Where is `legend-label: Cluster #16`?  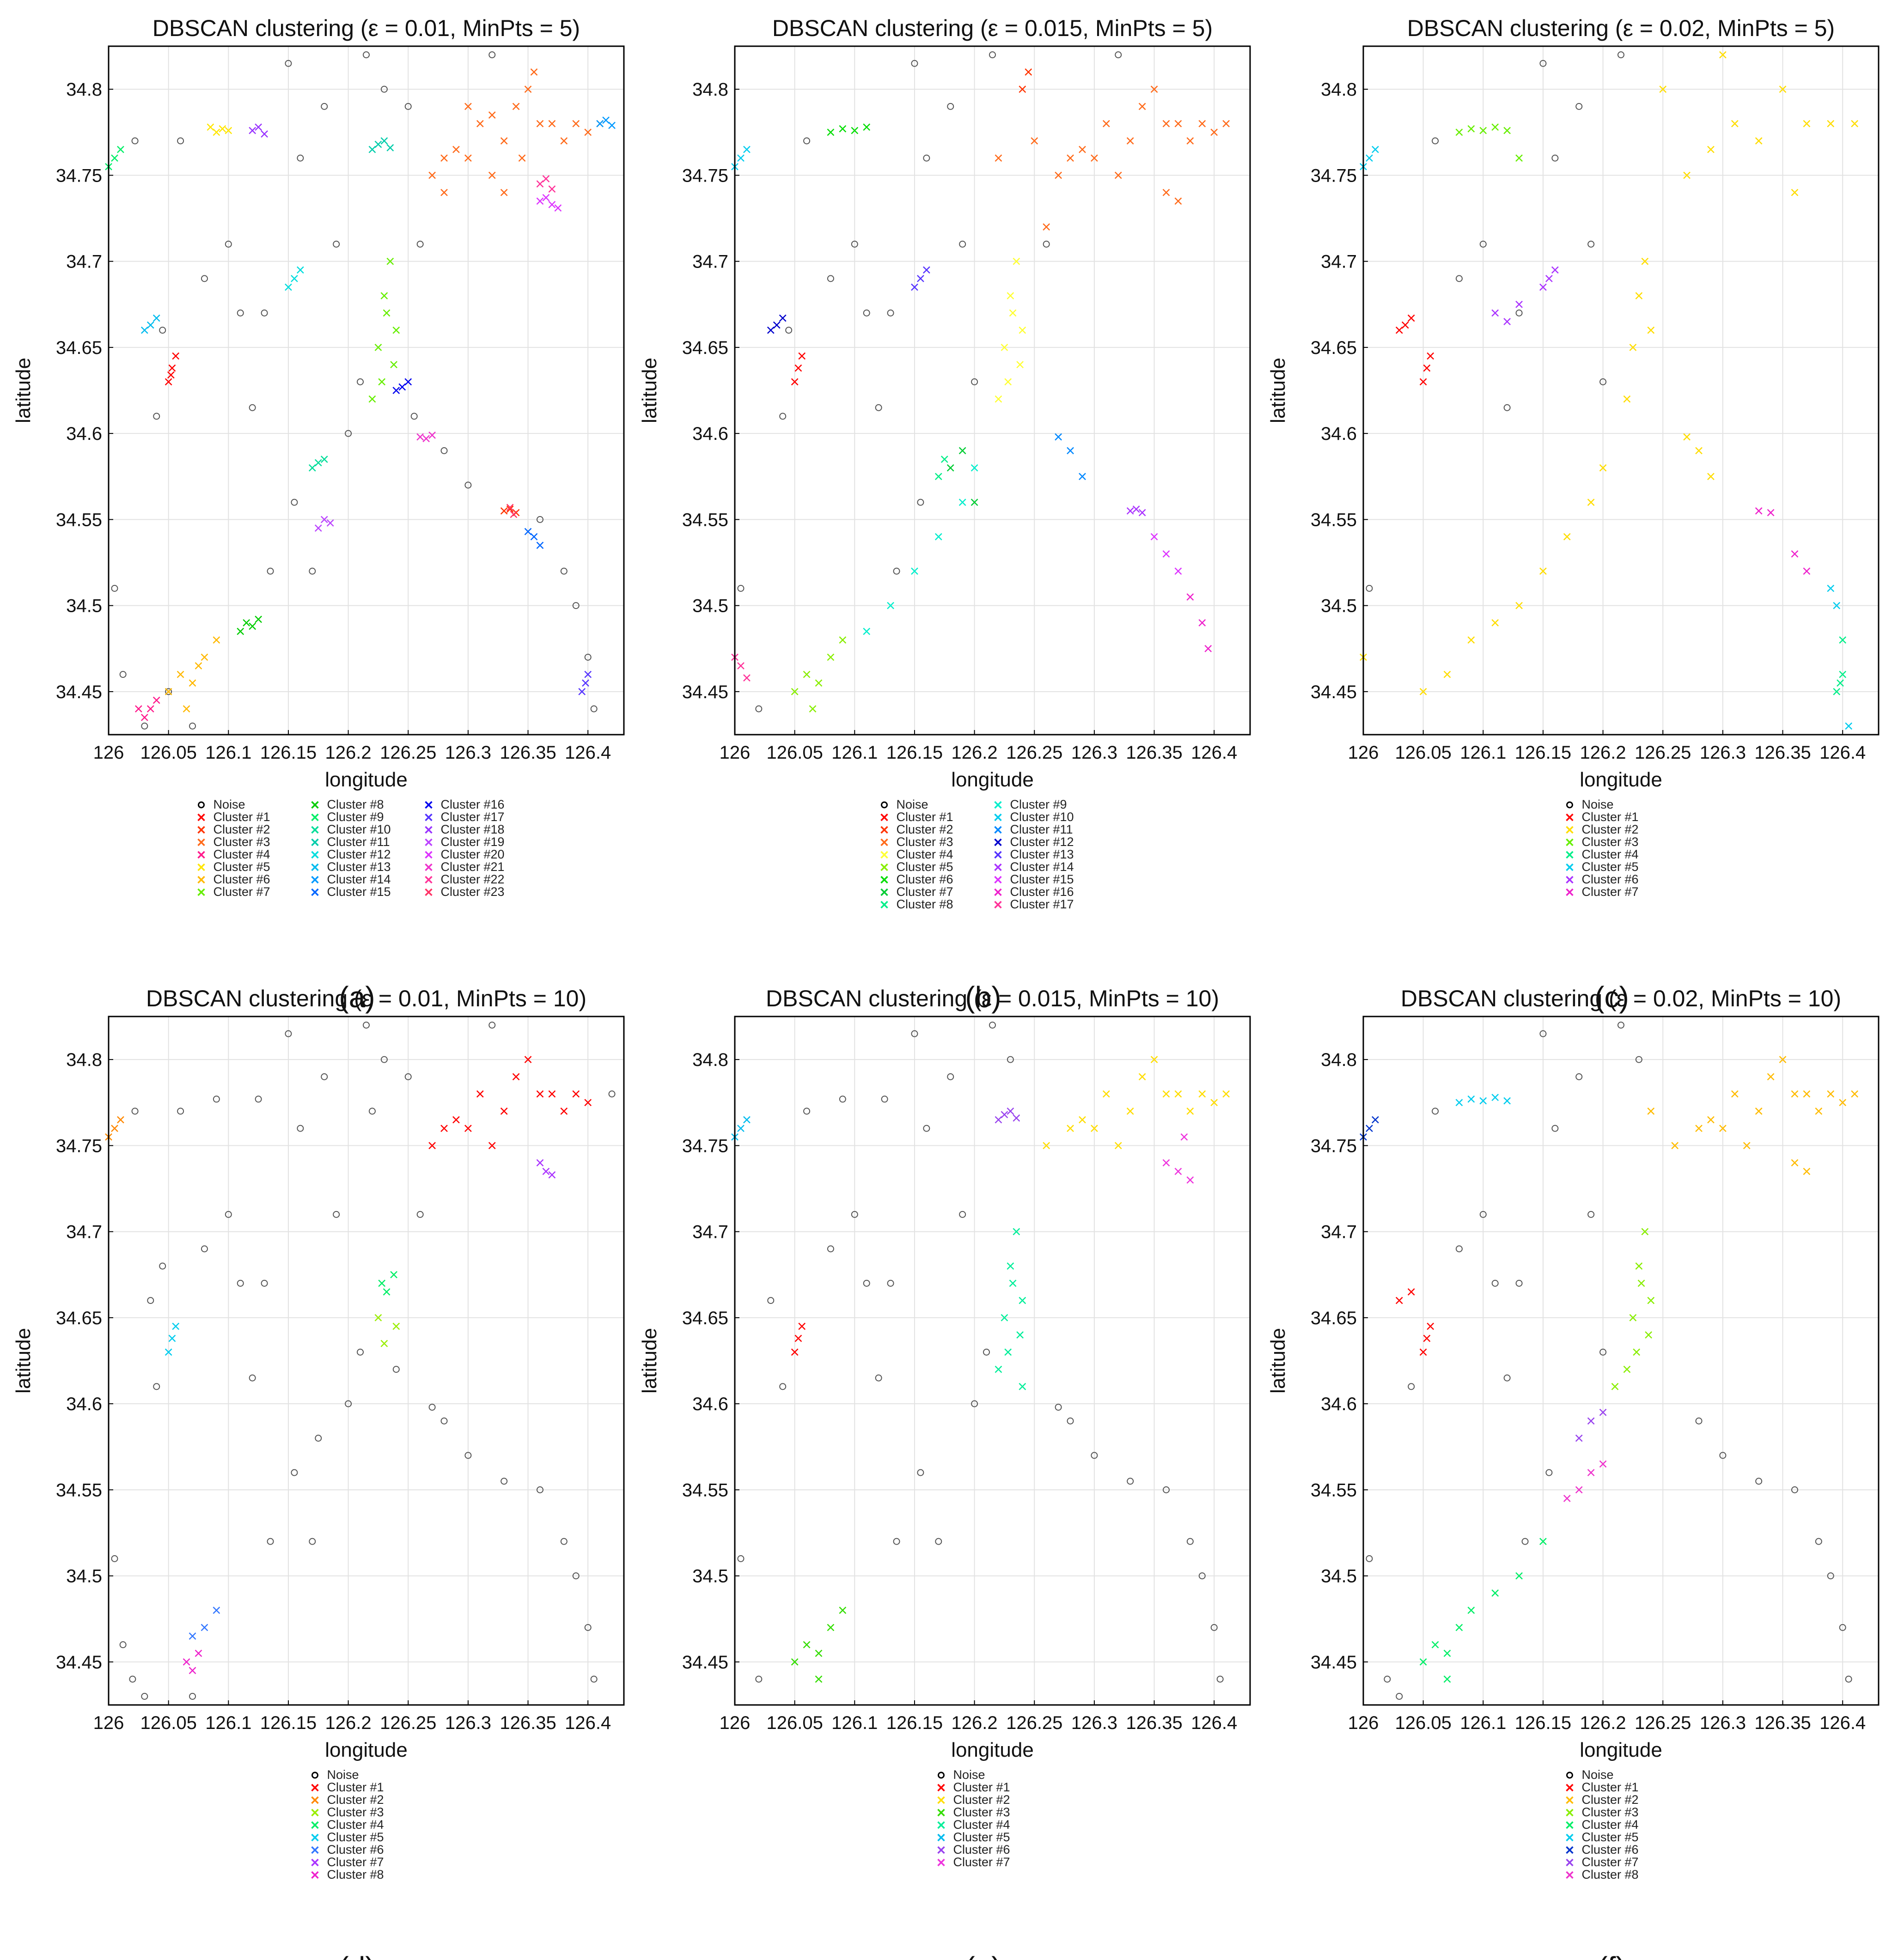 legend-label: Cluster #16 is located at coordinates (473, 804).